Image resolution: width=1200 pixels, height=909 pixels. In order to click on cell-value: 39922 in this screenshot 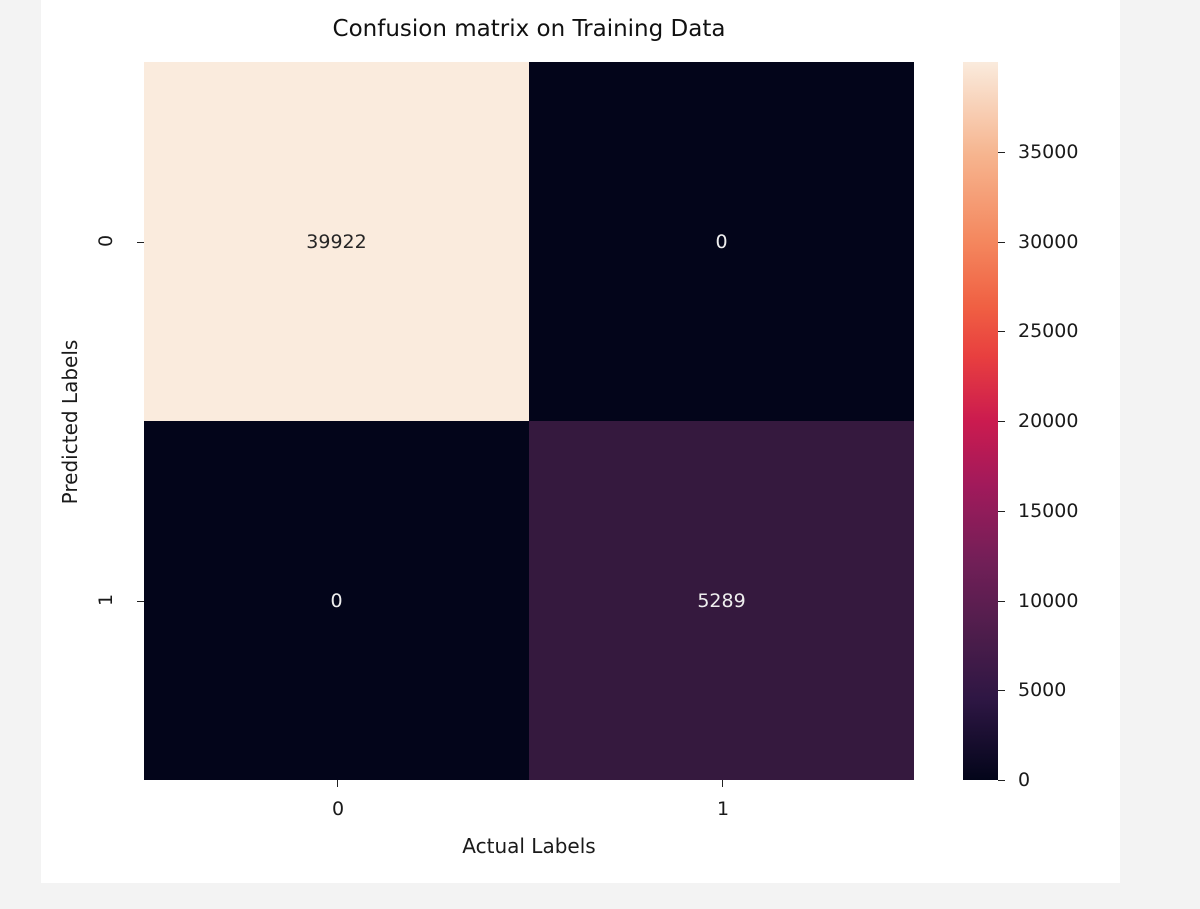, I will do `click(336, 241)`.